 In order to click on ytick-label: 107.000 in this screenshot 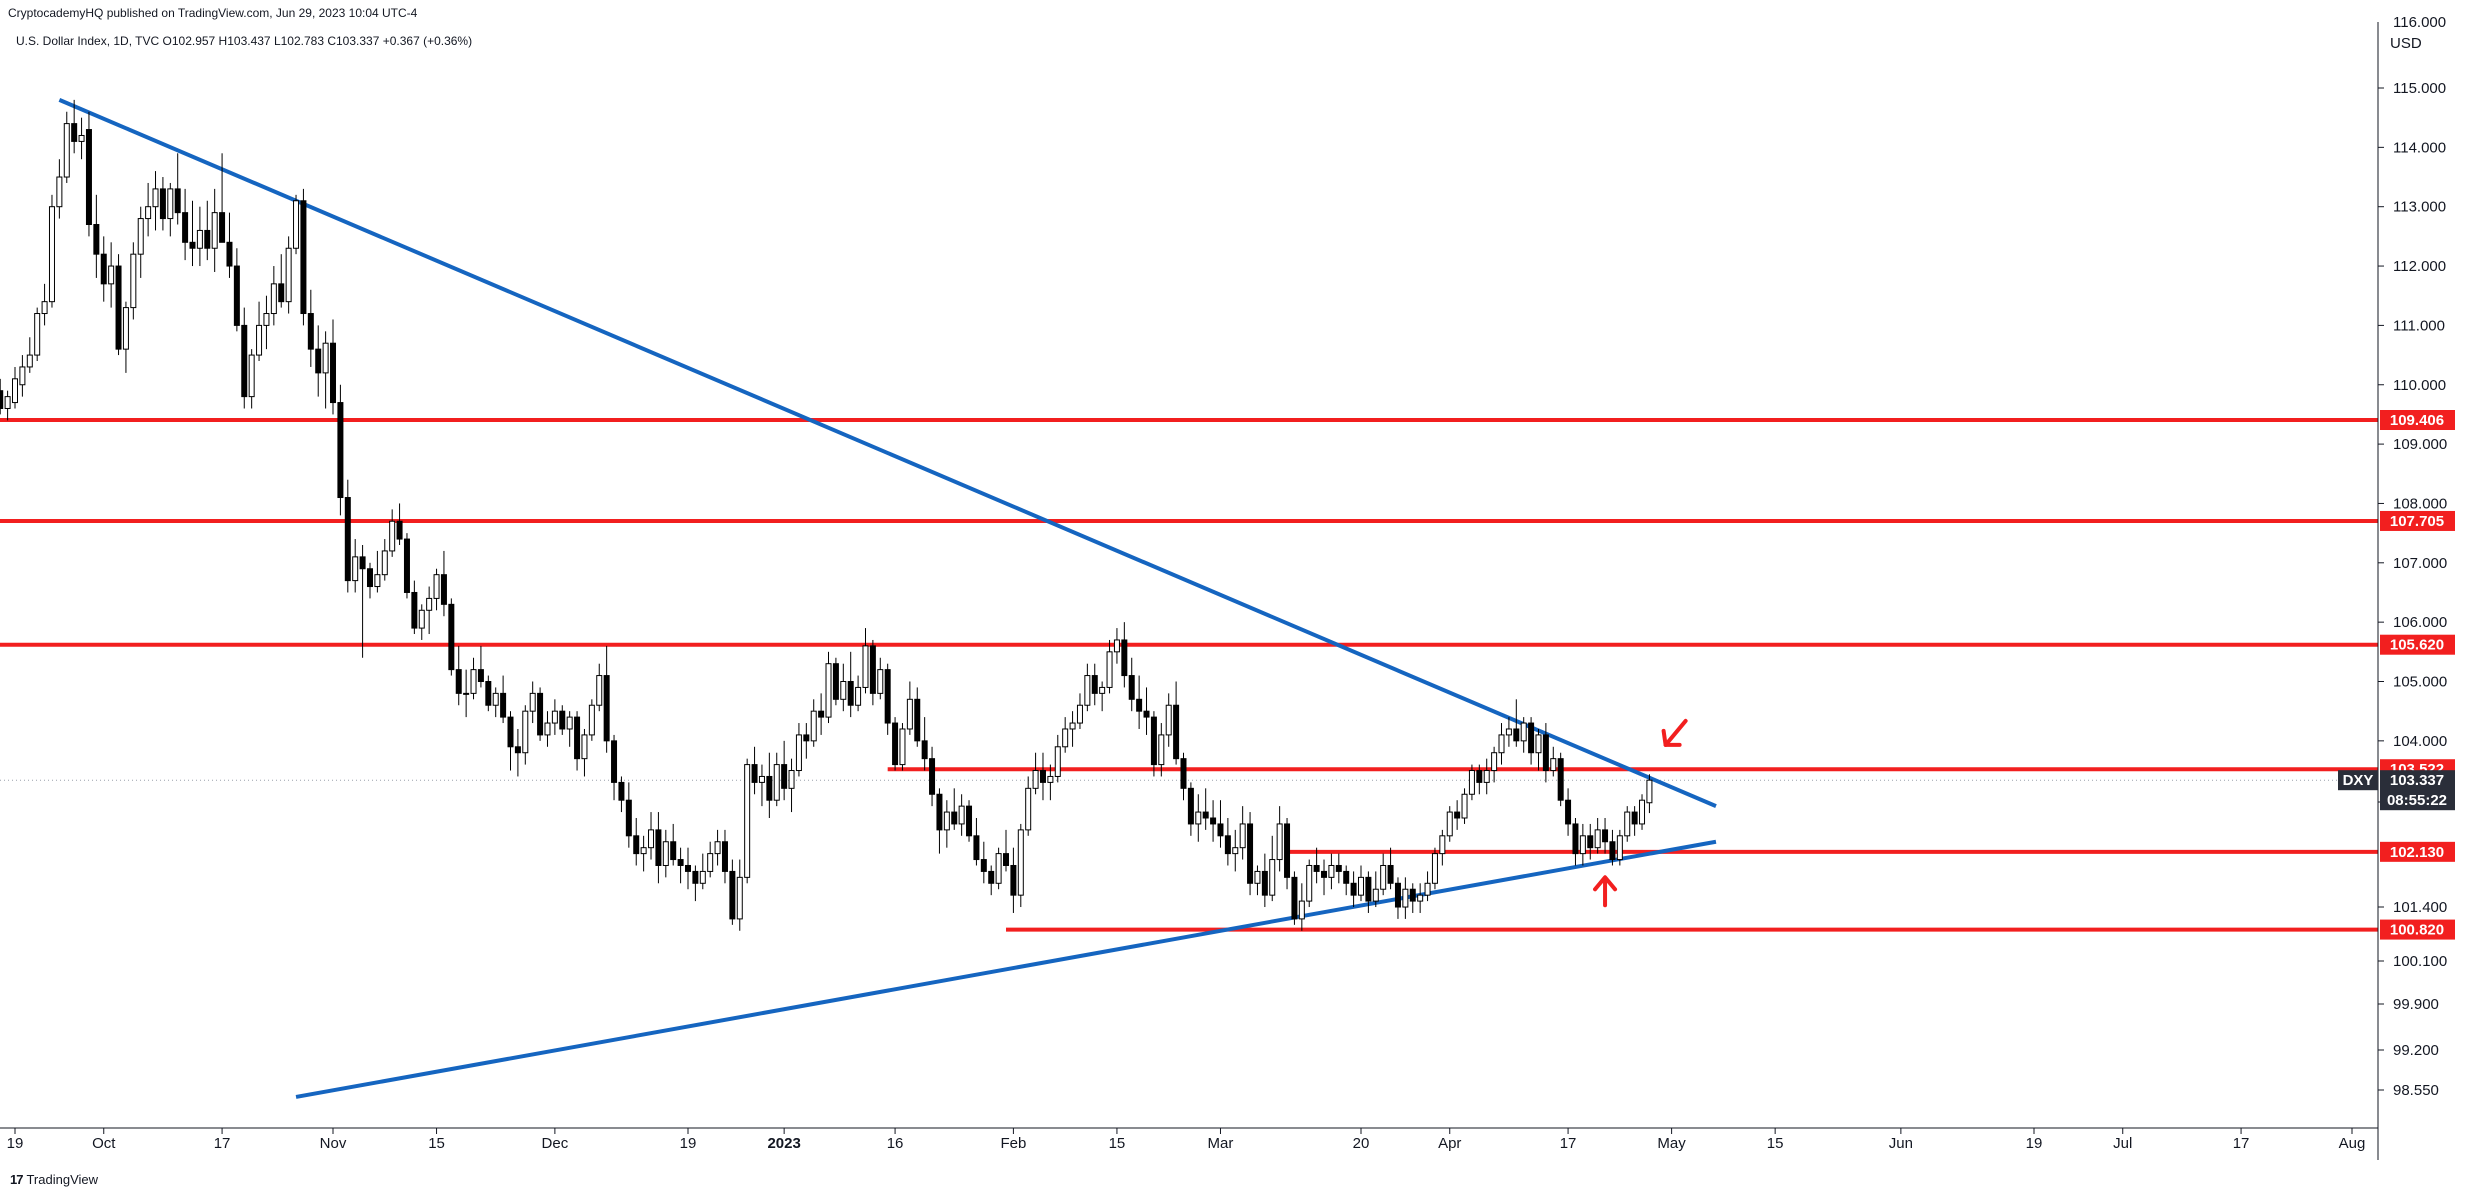, I will do `click(2420, 563)`.